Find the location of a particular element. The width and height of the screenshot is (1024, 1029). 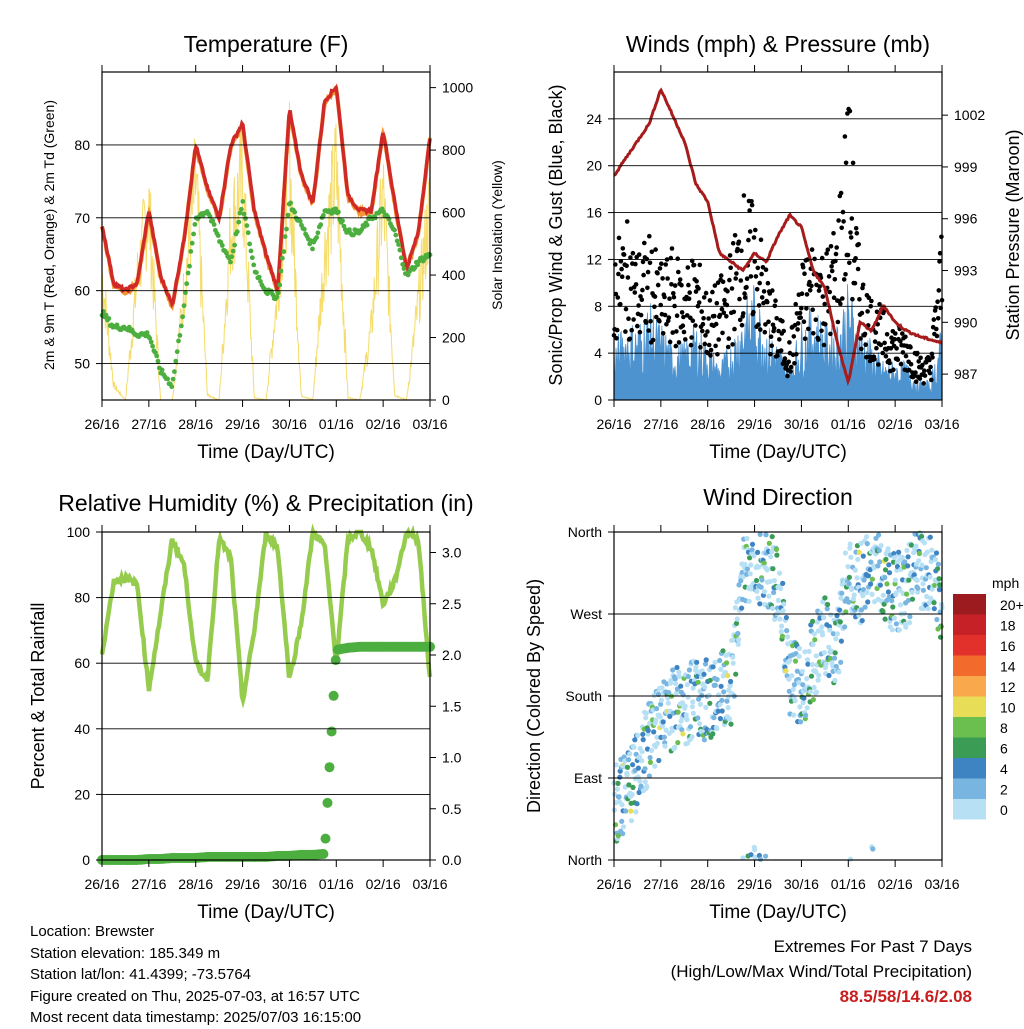

station-elevation: Station elevation: 185.349 m is located at coordinates (125, 953).